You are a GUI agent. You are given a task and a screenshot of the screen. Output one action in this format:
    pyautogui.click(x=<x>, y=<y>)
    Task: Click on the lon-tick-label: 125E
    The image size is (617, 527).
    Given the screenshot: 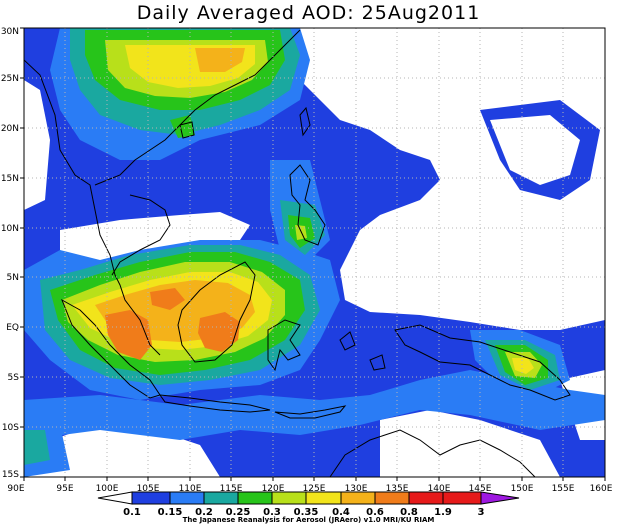 What is the action you would take?
    pyautogui.click(x=314, y=489)
    